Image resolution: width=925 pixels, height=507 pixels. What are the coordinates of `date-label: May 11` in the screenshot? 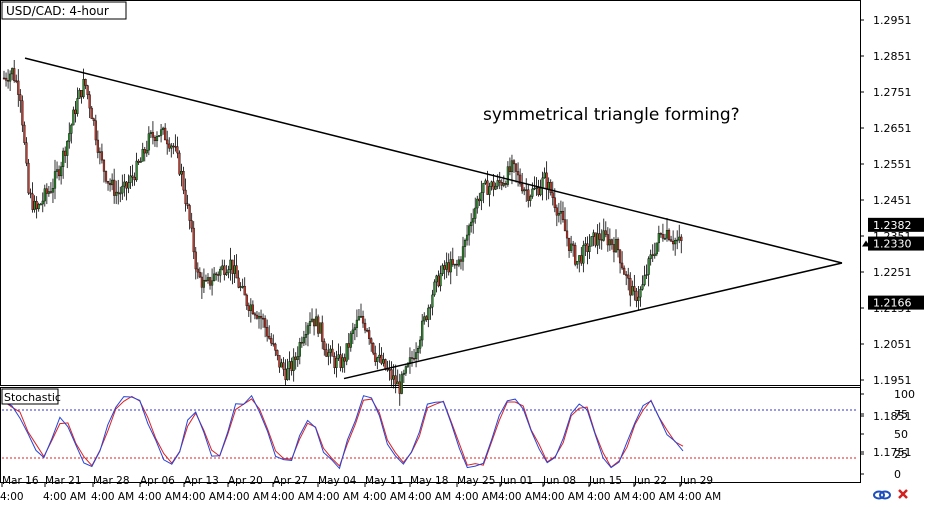 It's located at (384, 481).